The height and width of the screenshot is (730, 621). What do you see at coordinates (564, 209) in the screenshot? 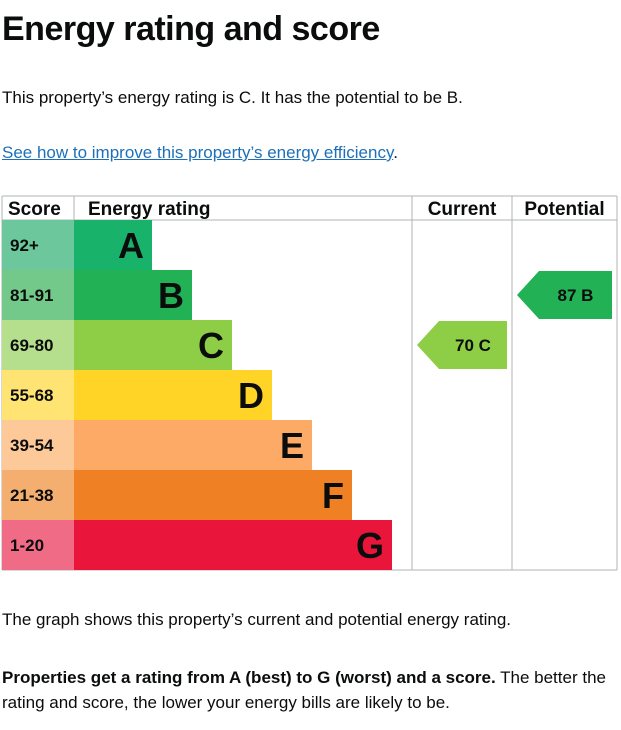
I see `column-header-potential: Potential` at bounding box center [564, 209].